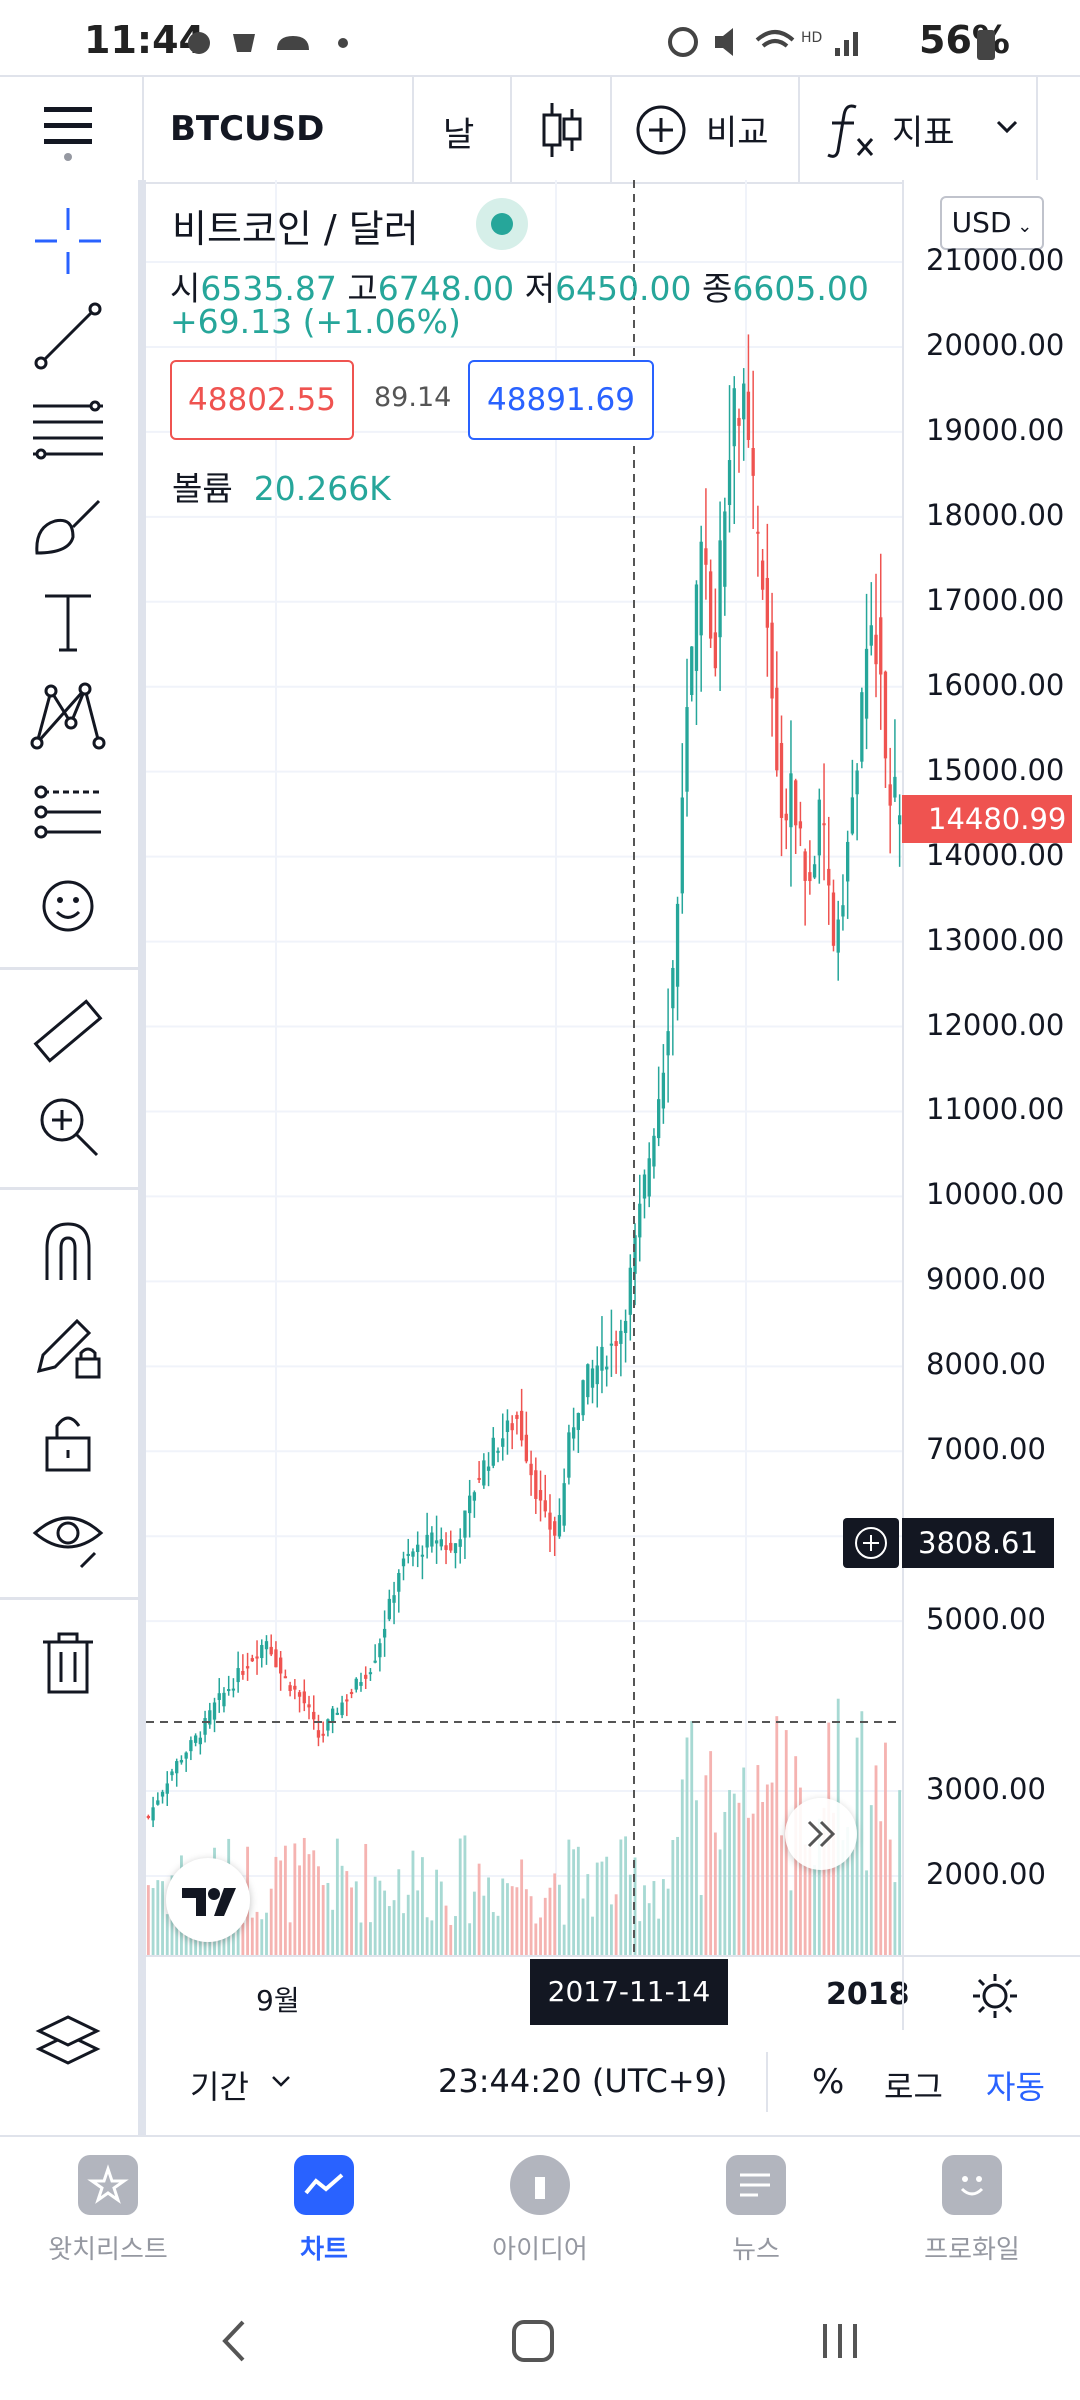  What do you see at coordinates (986, 1789) in the screenshot?
I see `price-tick-label: 3000.00` at bounding box center [986, 1789].